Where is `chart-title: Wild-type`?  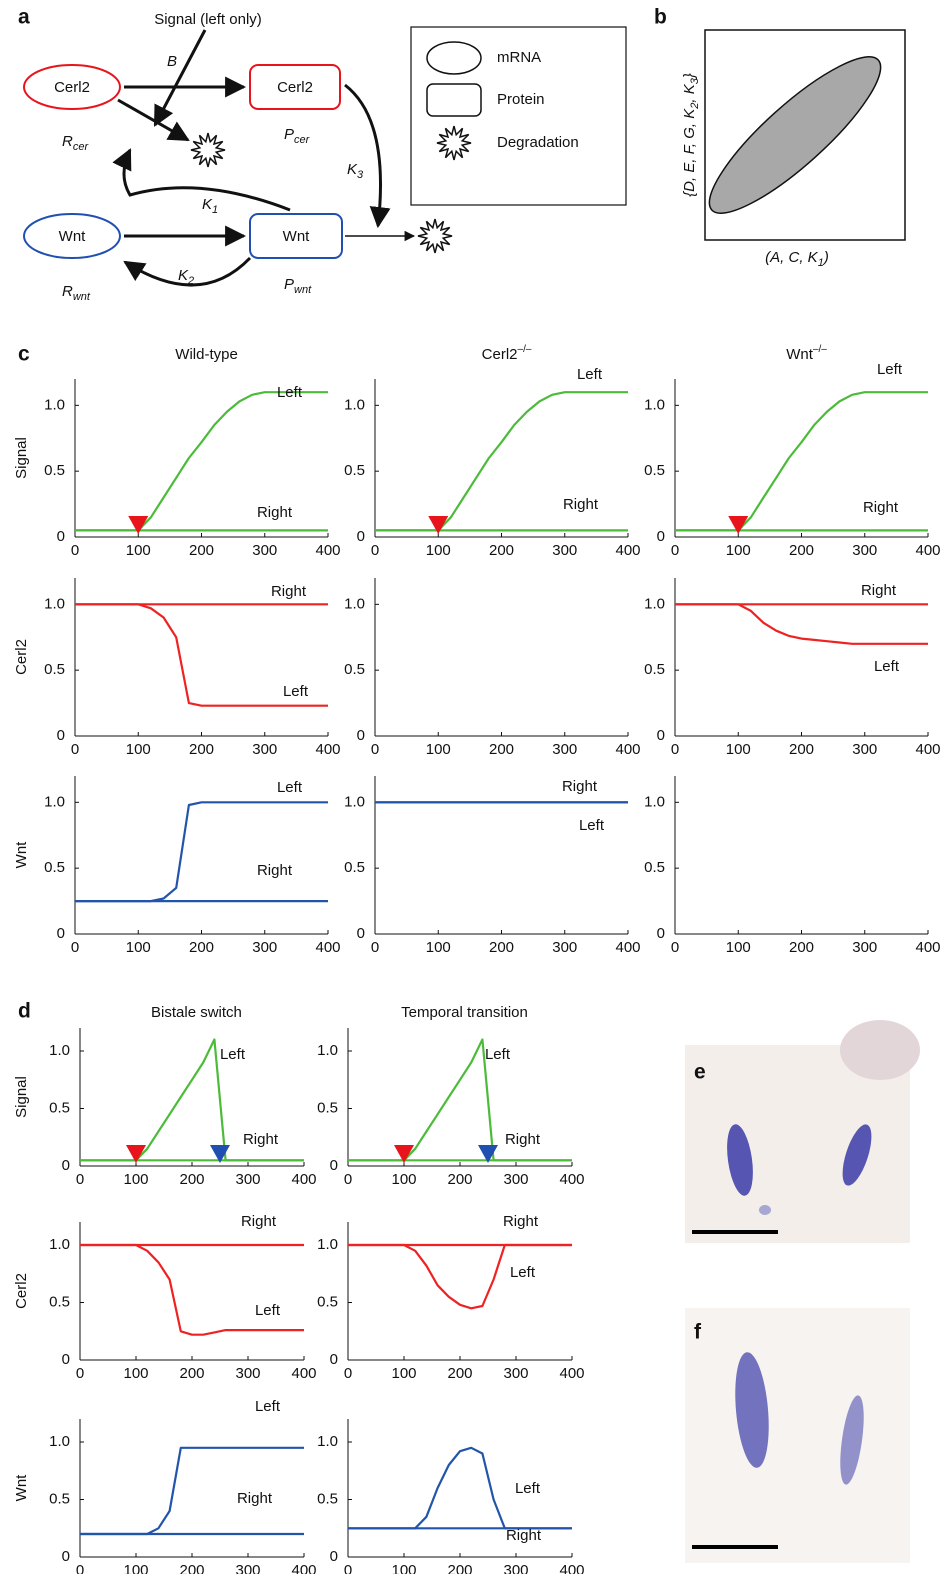 chart-title: Wild-type is located at coordinates (206, 354).